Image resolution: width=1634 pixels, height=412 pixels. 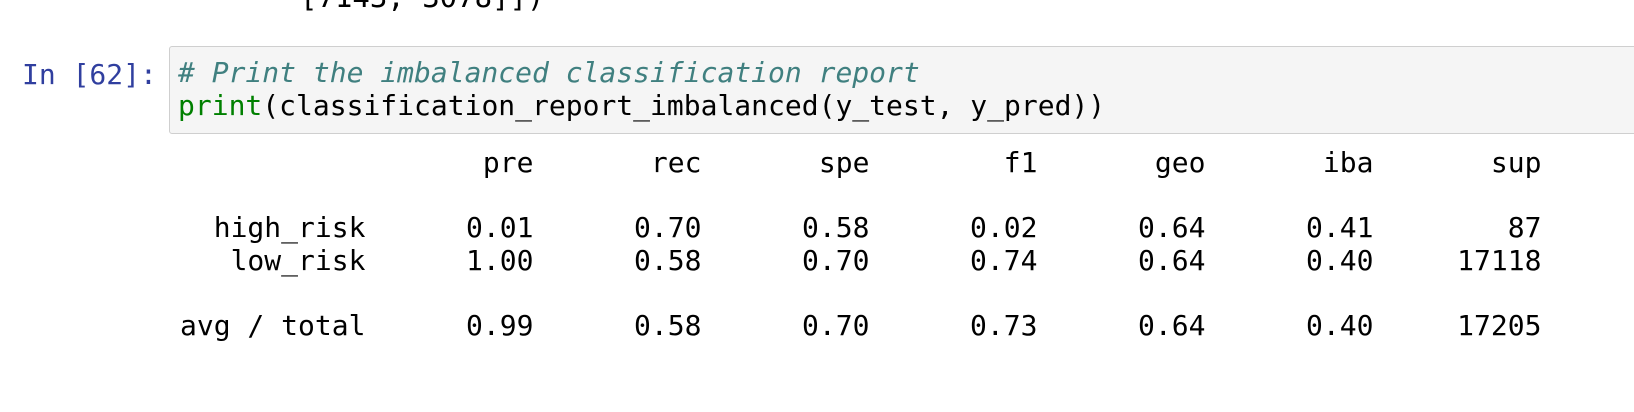 What do you see at coordinates (1004, 227) in the screenshot?
I see `cell-f1: 0.02` at bounding box center [1004, 227].